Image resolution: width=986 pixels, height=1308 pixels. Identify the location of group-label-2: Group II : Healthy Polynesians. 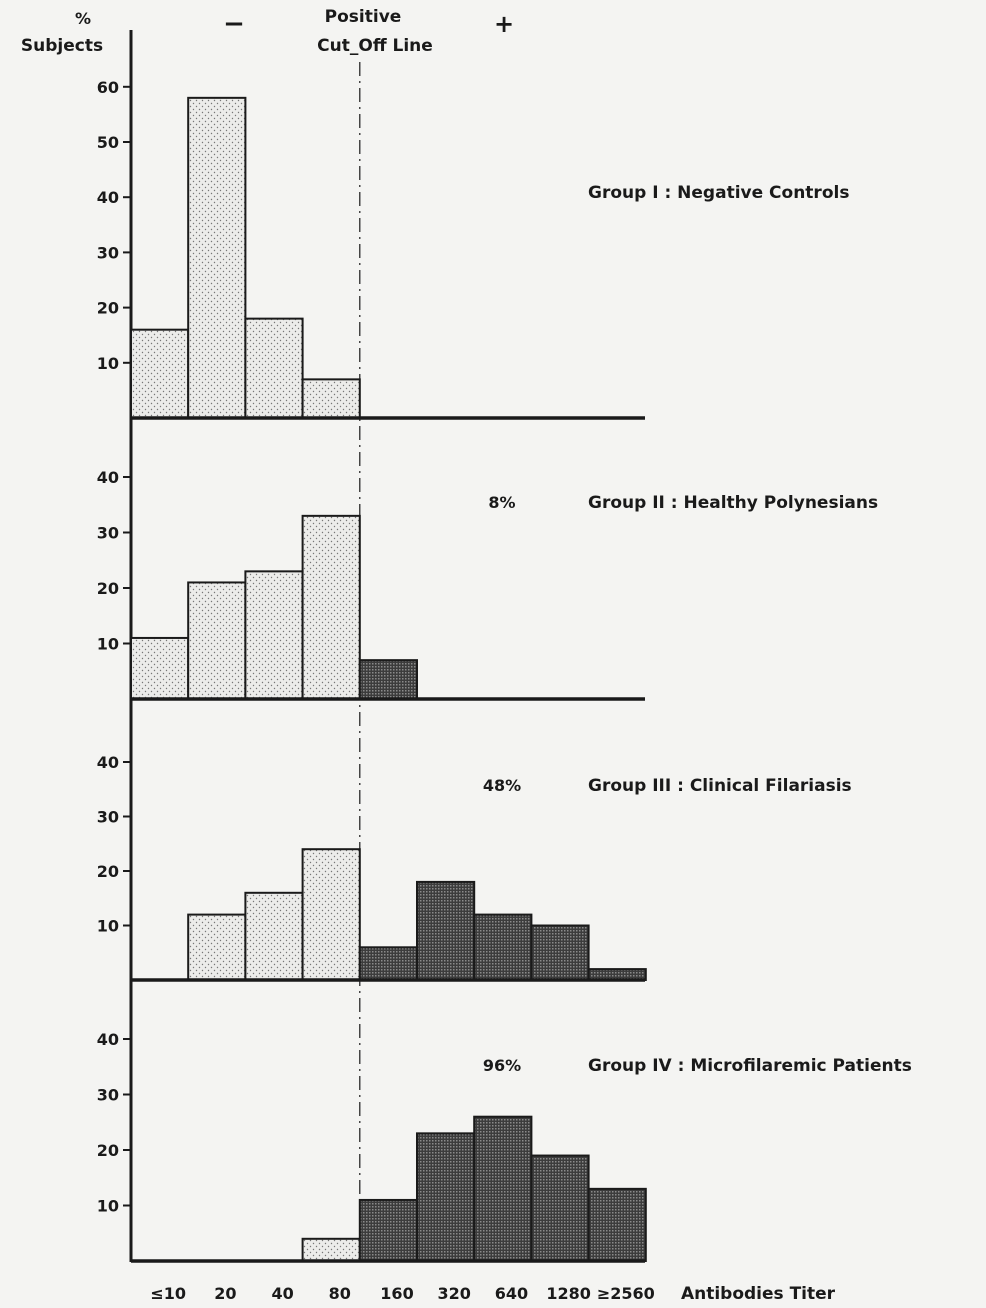
(733, 503).